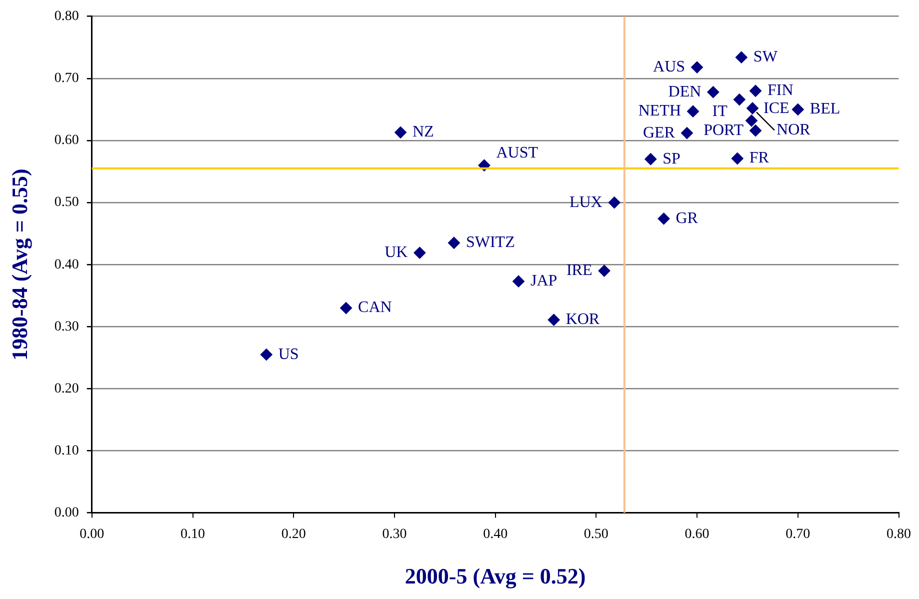  I want to click on x-tick-label: 0.60, so click(697, 534).